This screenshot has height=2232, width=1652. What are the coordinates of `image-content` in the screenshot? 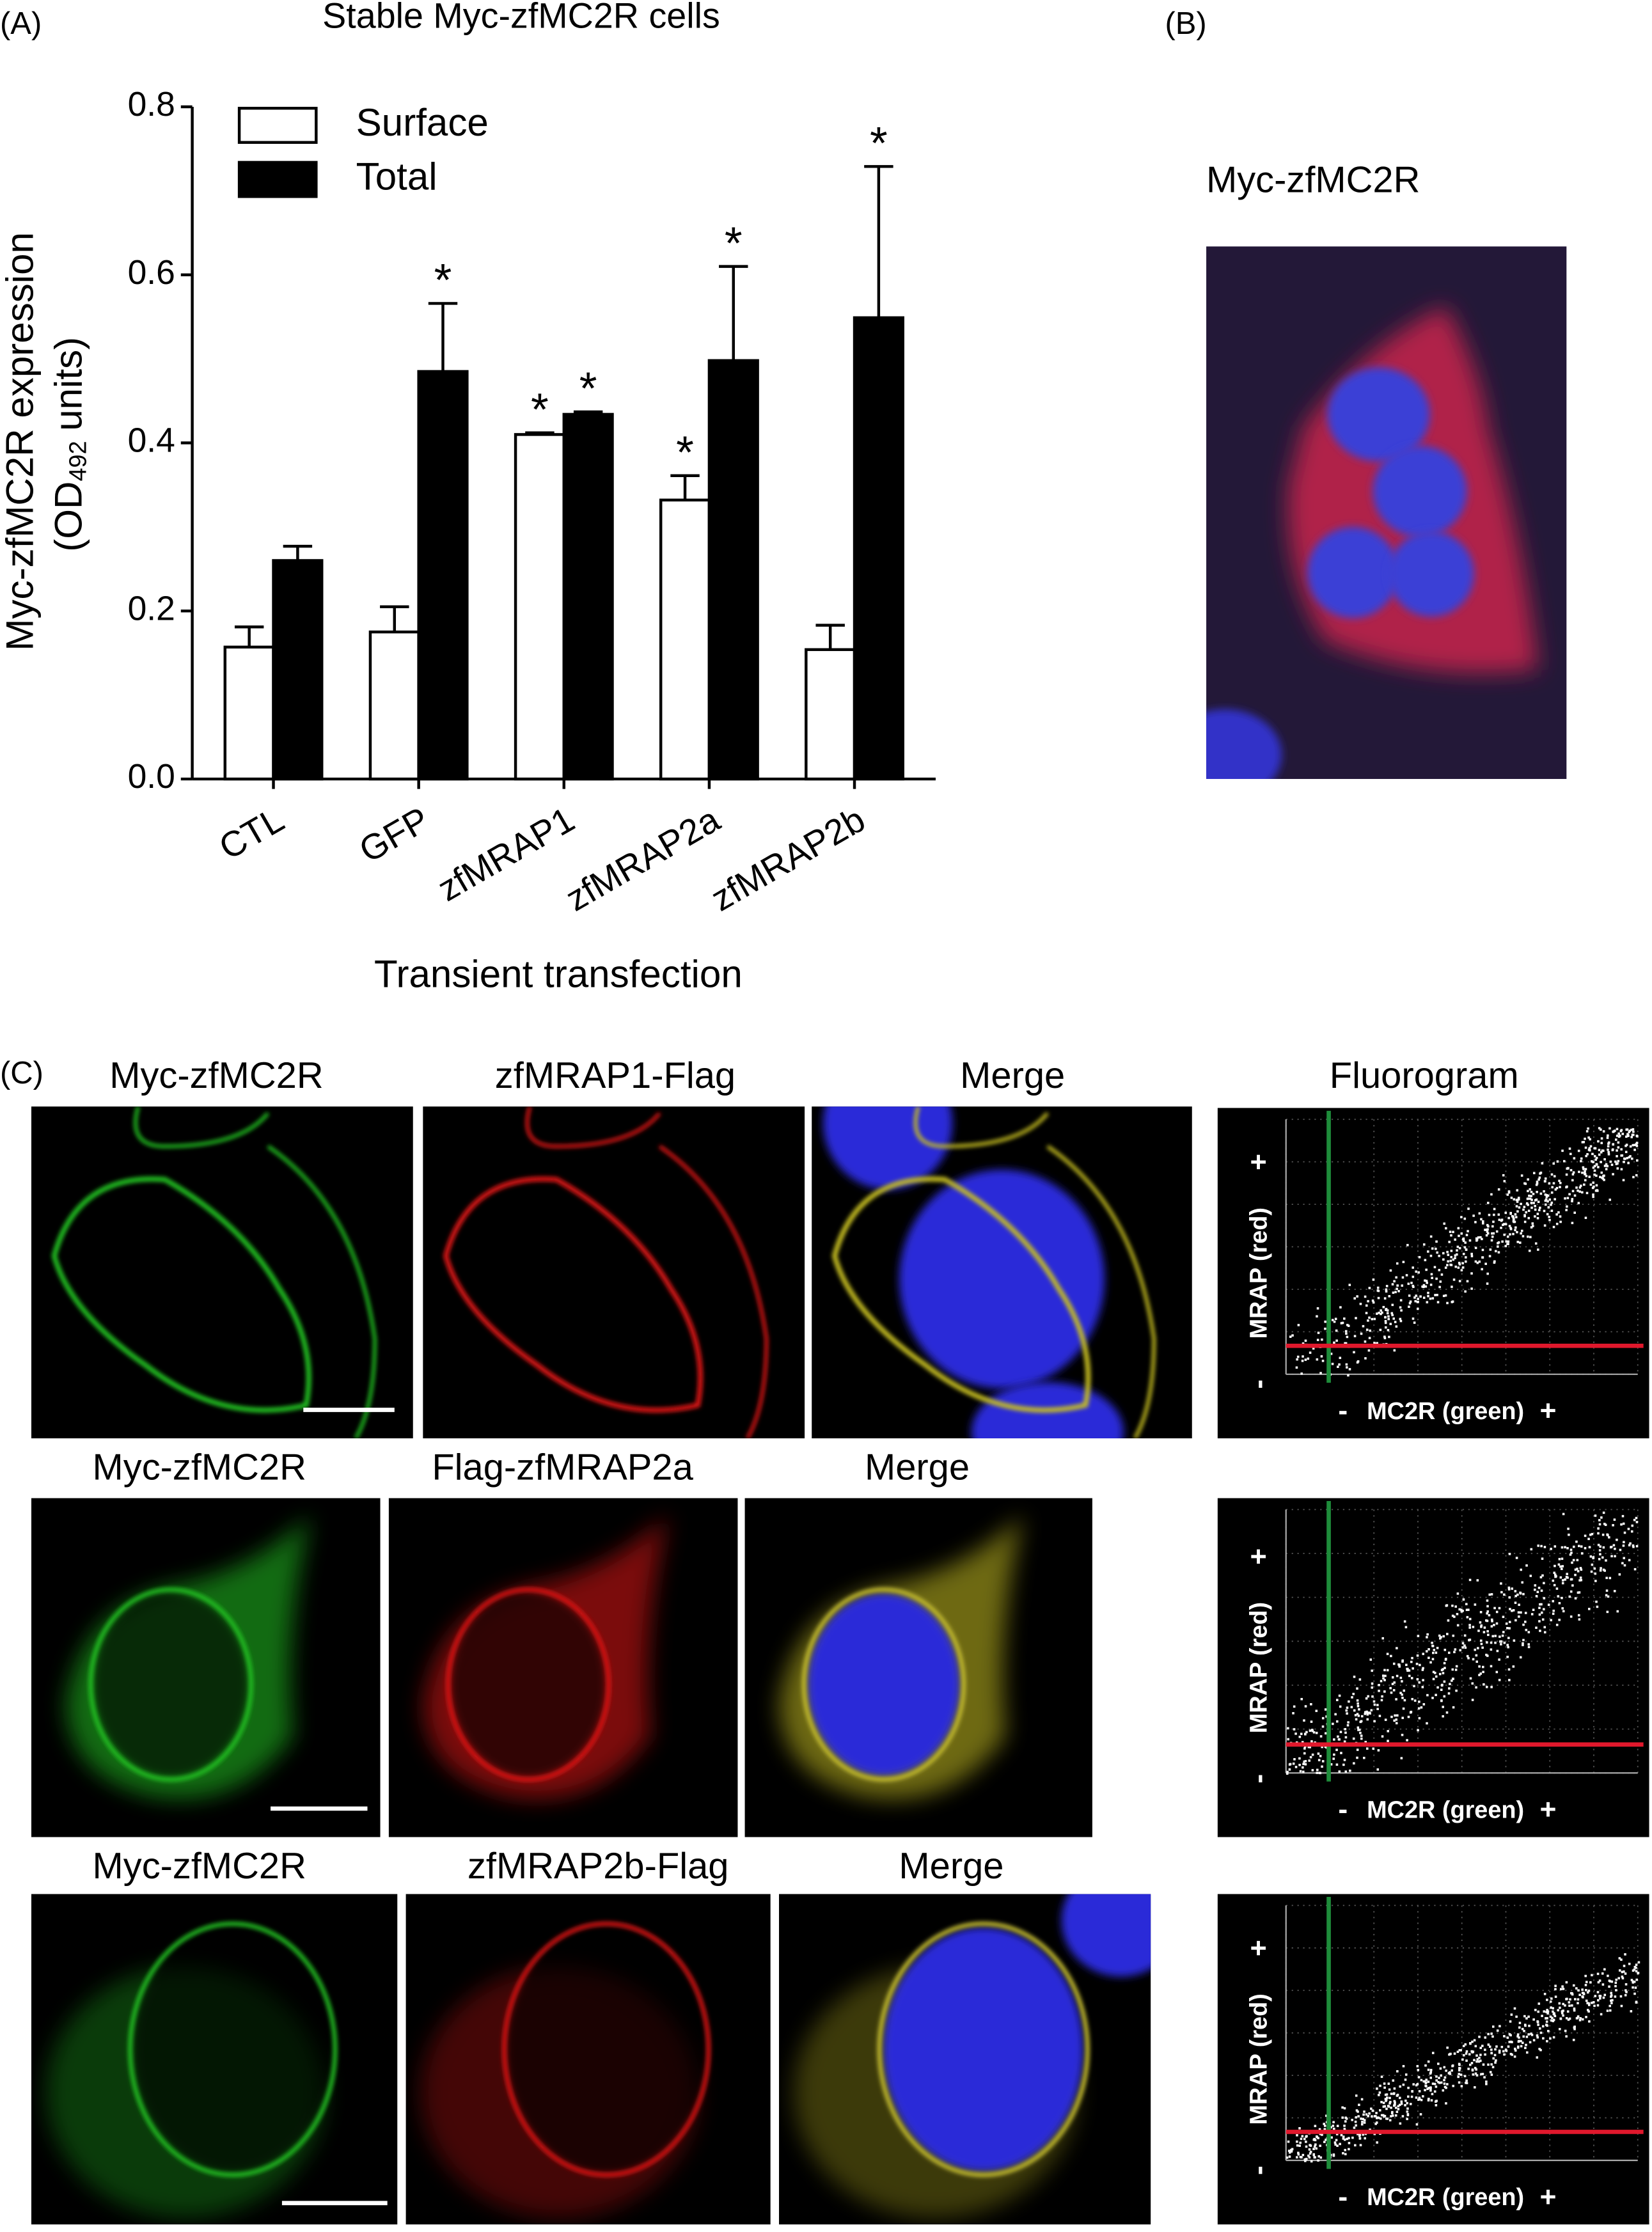 It's located at (192, 2069).